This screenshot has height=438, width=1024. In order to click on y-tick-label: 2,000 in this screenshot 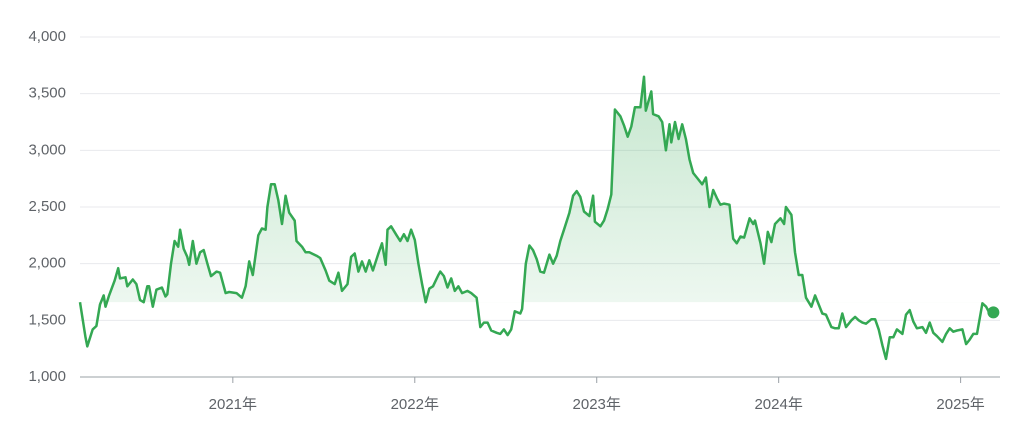, I will do `click(47, 263)`.